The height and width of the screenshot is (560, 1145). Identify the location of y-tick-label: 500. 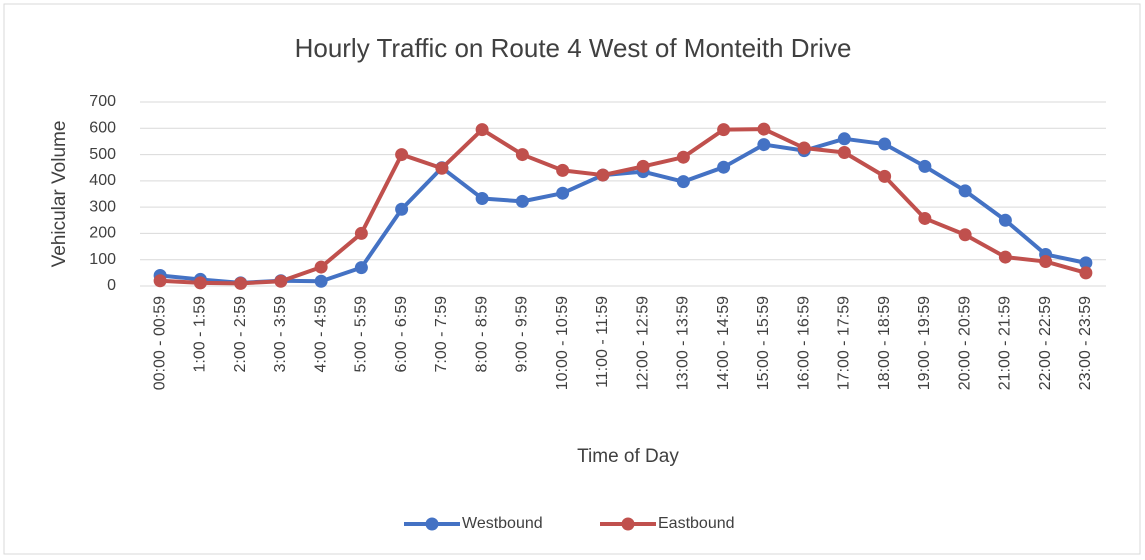
(102, 154).